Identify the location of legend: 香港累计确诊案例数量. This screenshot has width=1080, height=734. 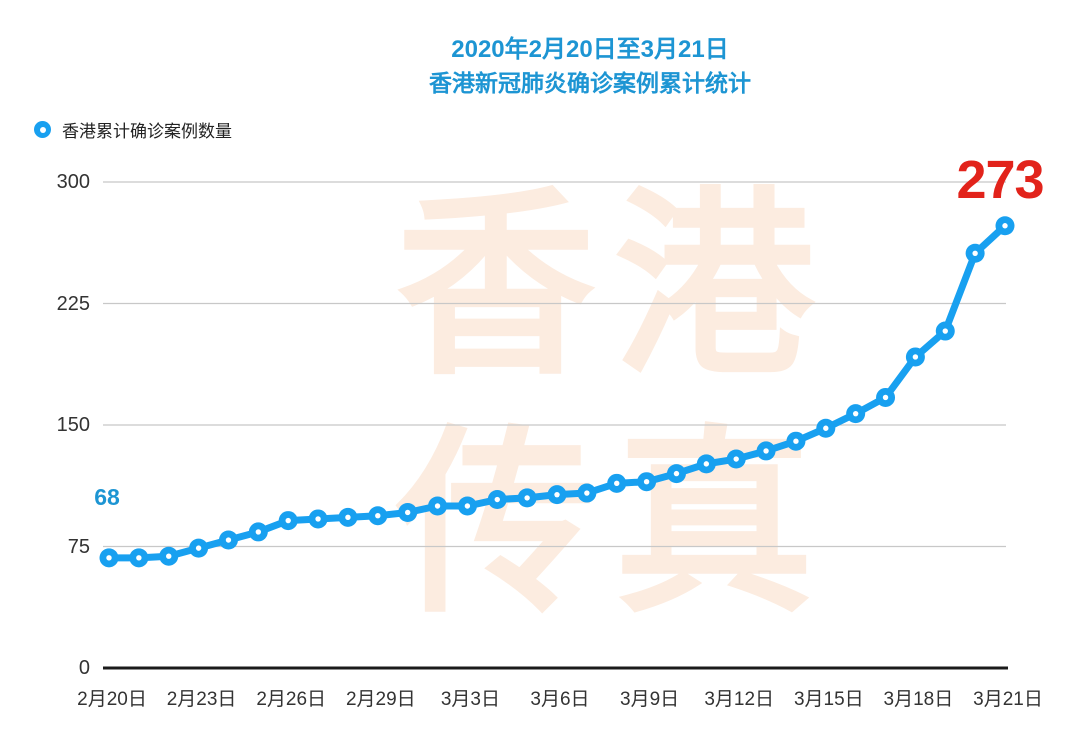
(133, 129).